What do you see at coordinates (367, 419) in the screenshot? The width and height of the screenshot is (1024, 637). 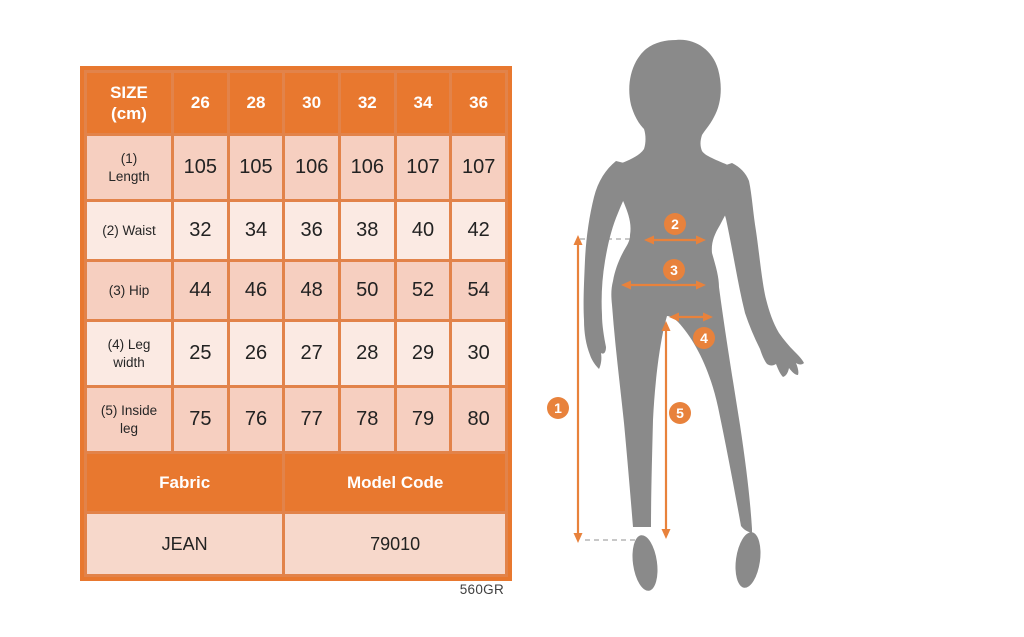 I see `measurement-value-cell: 78` at bounding box center [367, 419].